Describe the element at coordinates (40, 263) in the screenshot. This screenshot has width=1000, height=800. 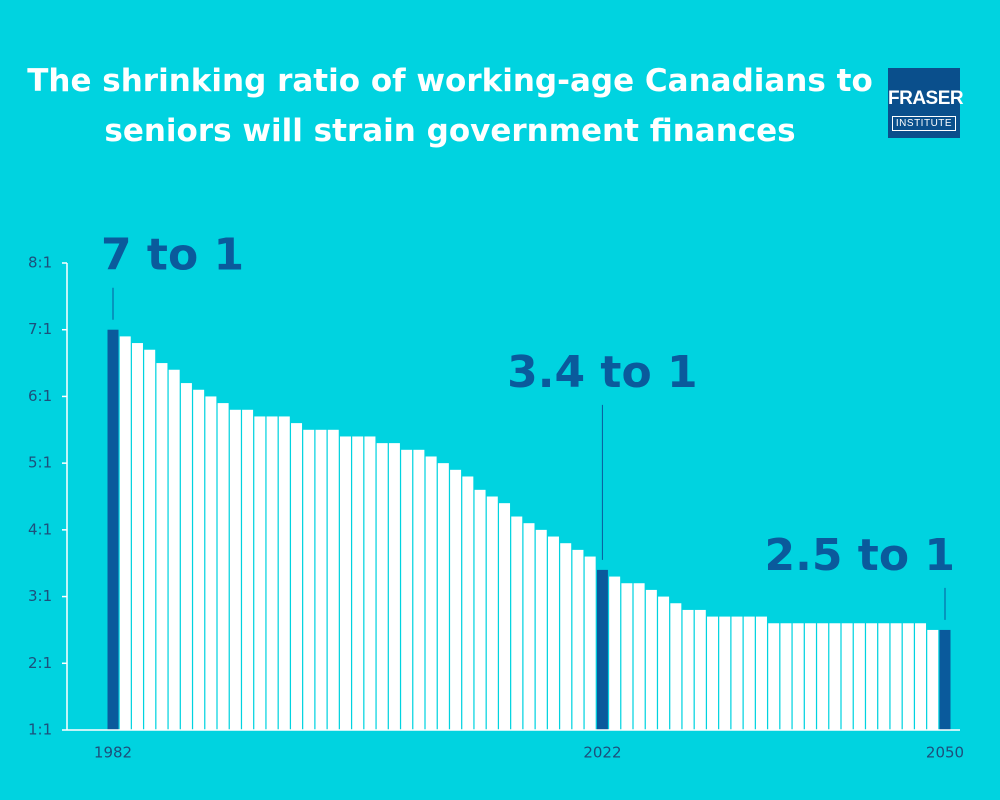
I see `y-tick-label: 8:1` at that location.